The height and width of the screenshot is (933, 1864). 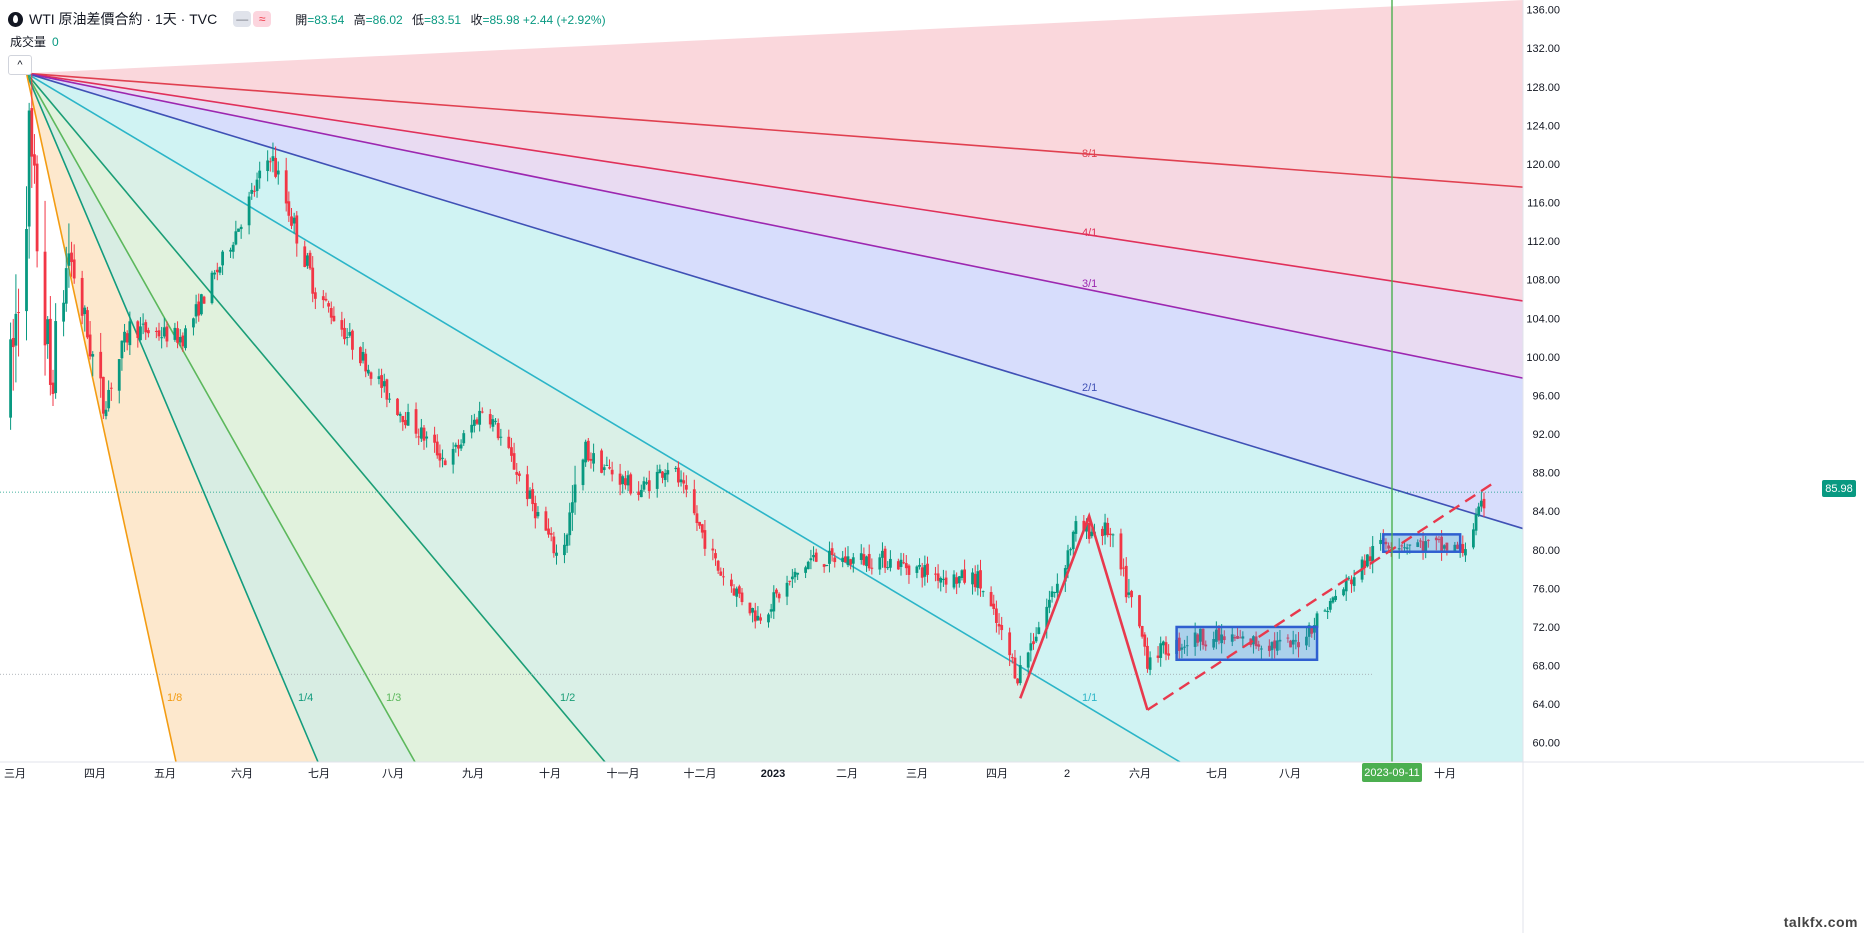 I want to click on price-tick-label: 64.00, so click(x=1546, y=705).